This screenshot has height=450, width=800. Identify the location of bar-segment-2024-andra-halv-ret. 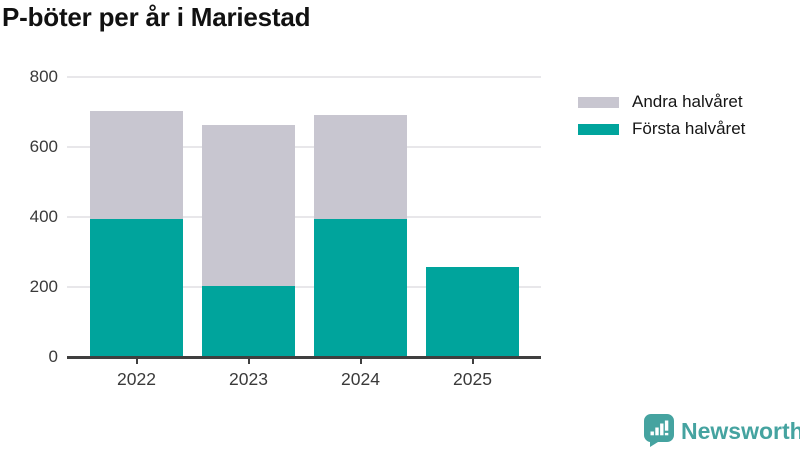
(360, 167).